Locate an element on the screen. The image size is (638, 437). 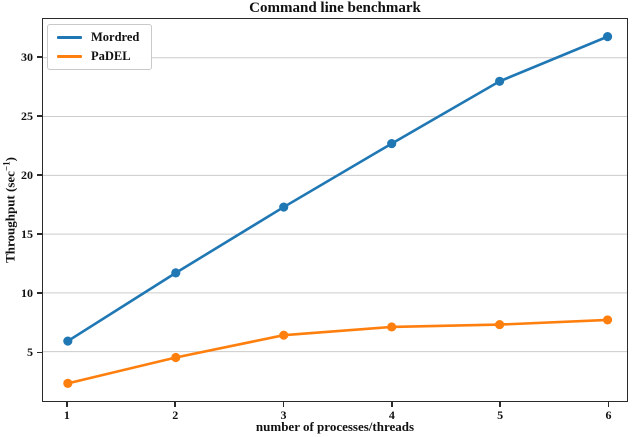
data-point-mordred-x3 is located at coordinates (284, 207).